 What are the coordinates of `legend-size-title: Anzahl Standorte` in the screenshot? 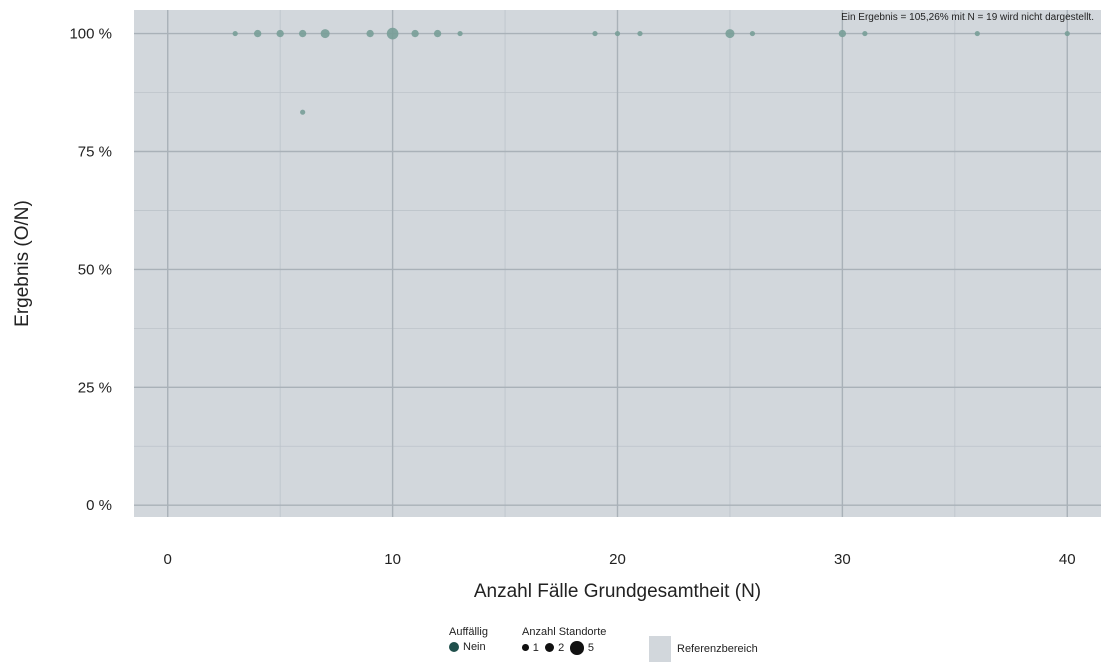 It's located at (564, 632).